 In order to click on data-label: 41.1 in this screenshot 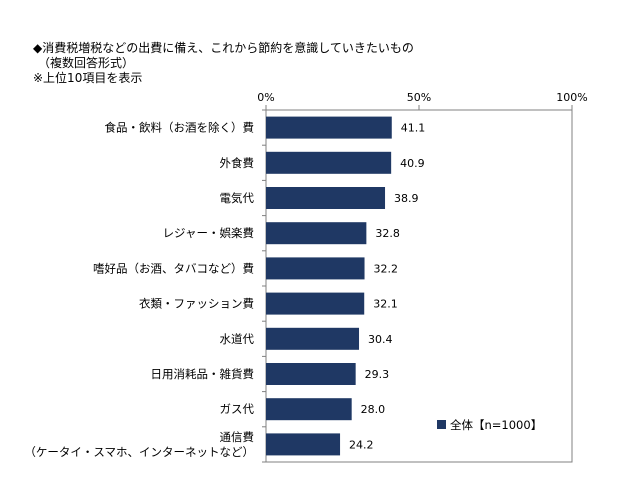, I will do `click(413, 128)`.